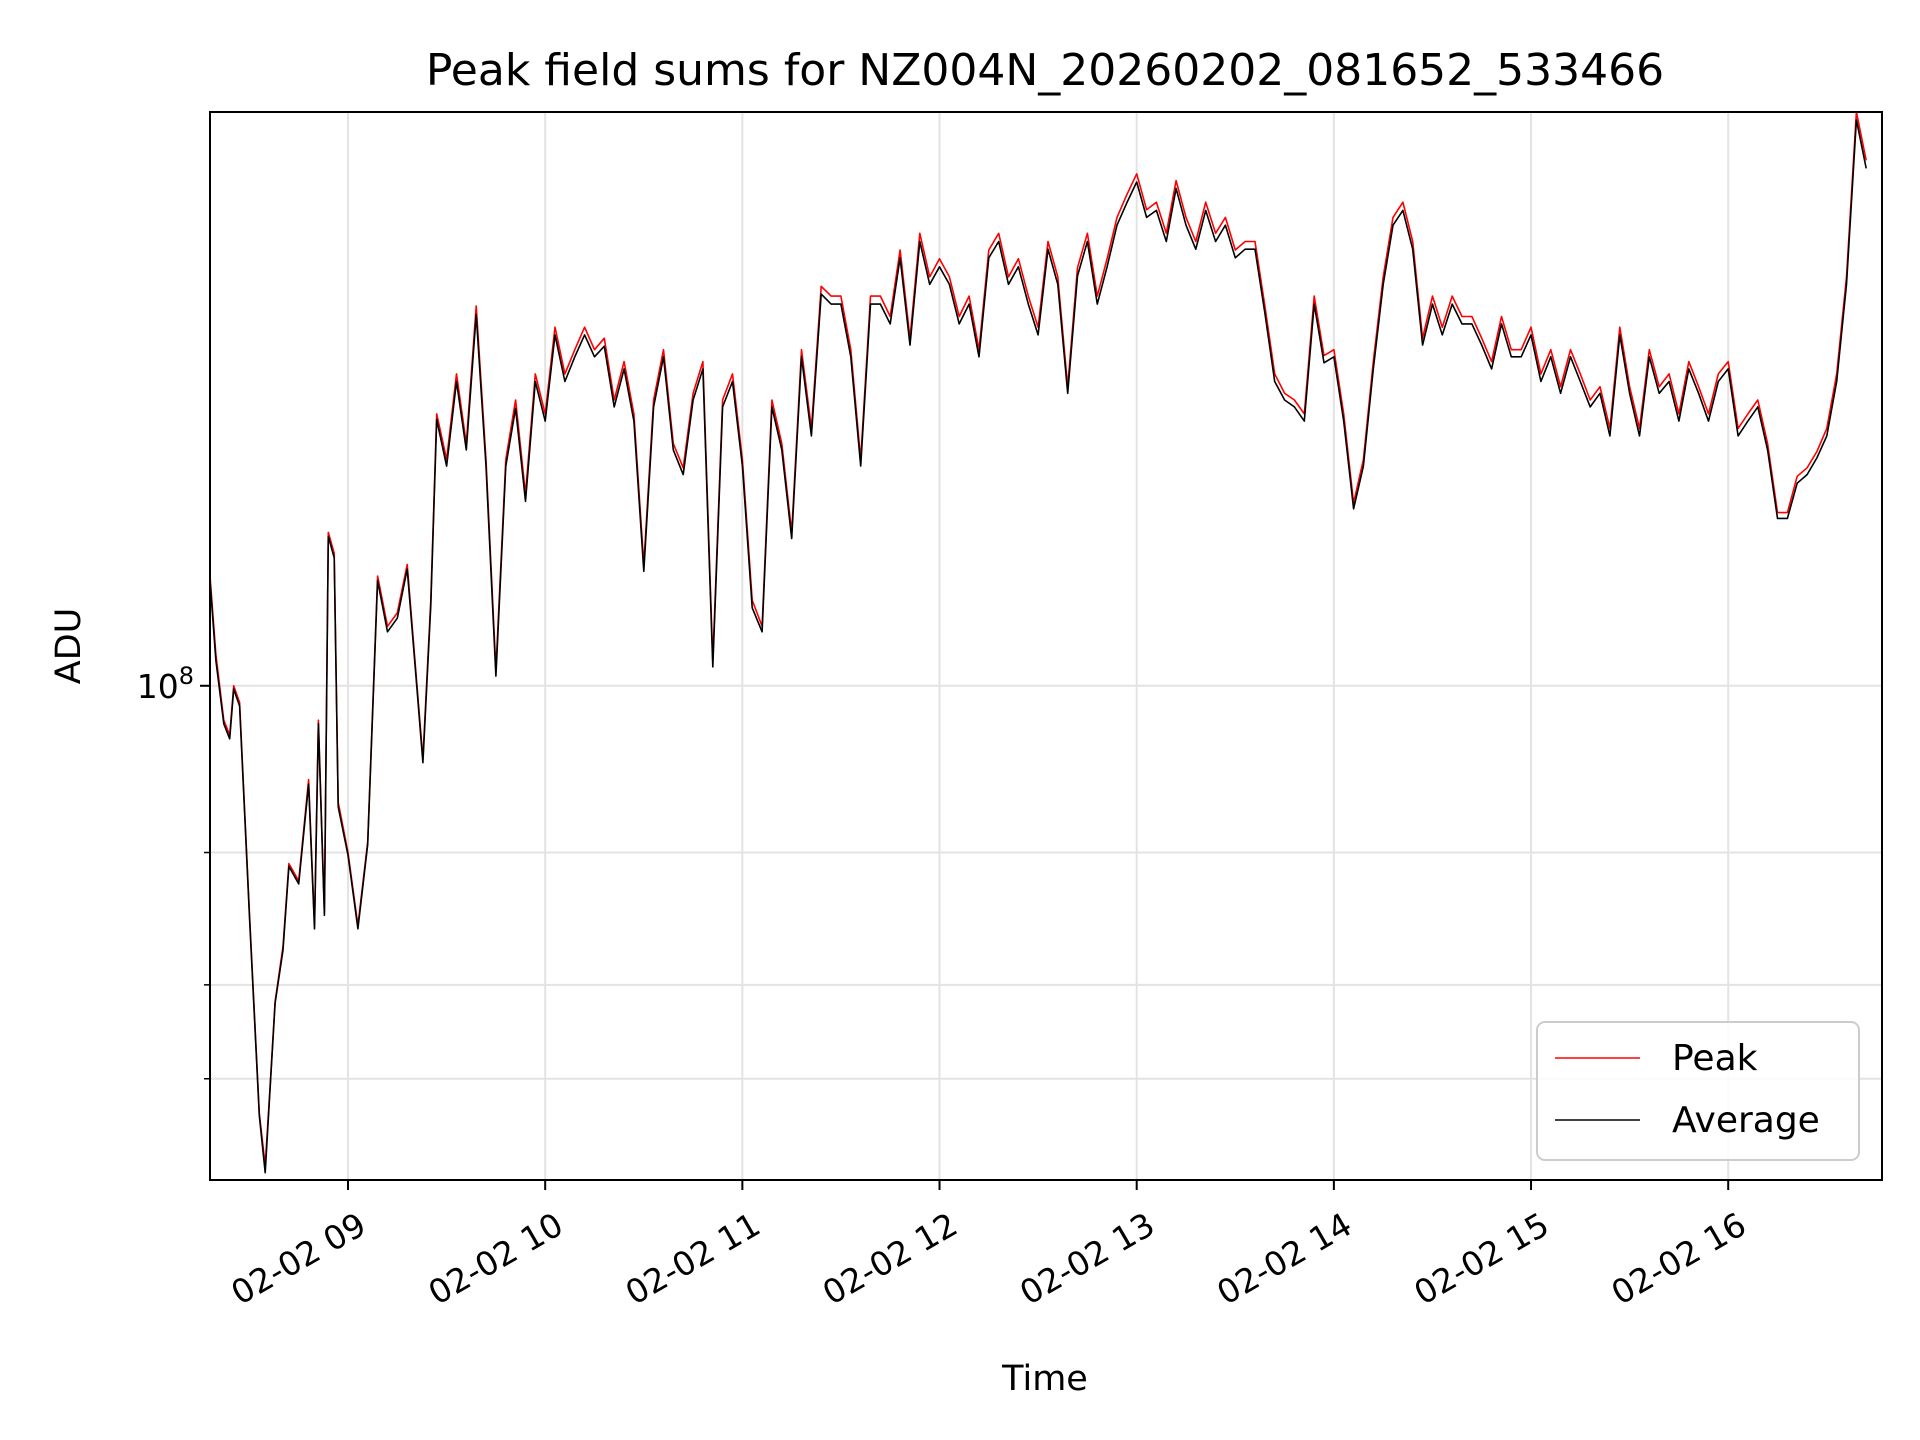 Image resolution: width=1920 pixels, height=1440 pixels. I want to click on legend-label-peak: Peak, so click(1715, 1058).